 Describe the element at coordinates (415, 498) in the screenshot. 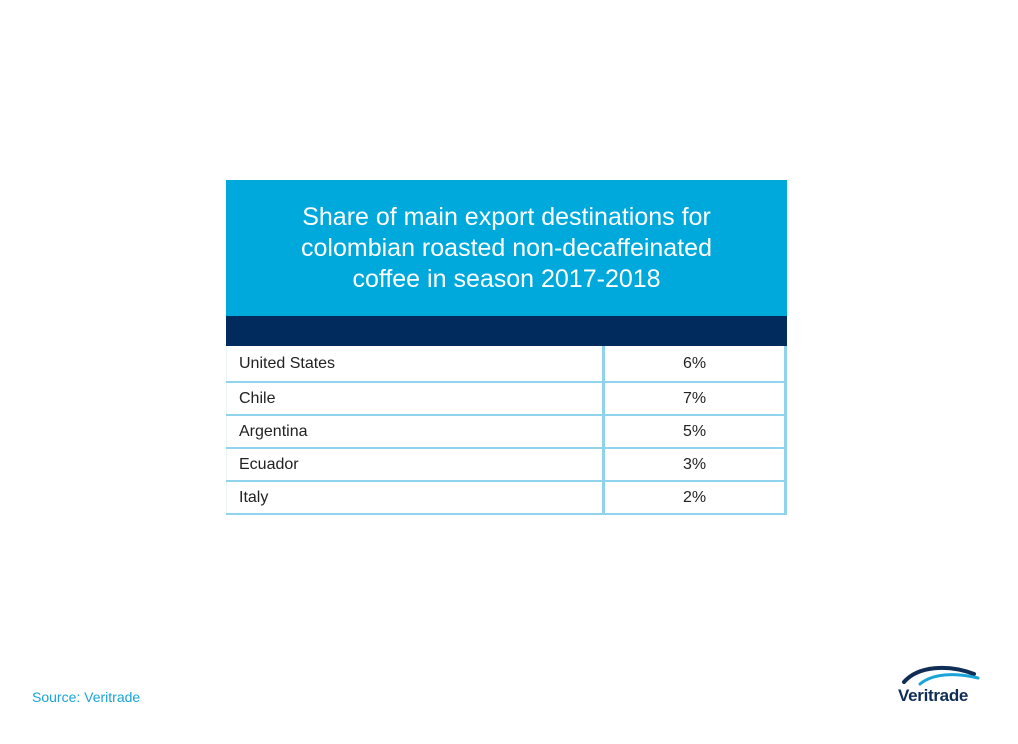

I see `country-cell: Italy` at that location.